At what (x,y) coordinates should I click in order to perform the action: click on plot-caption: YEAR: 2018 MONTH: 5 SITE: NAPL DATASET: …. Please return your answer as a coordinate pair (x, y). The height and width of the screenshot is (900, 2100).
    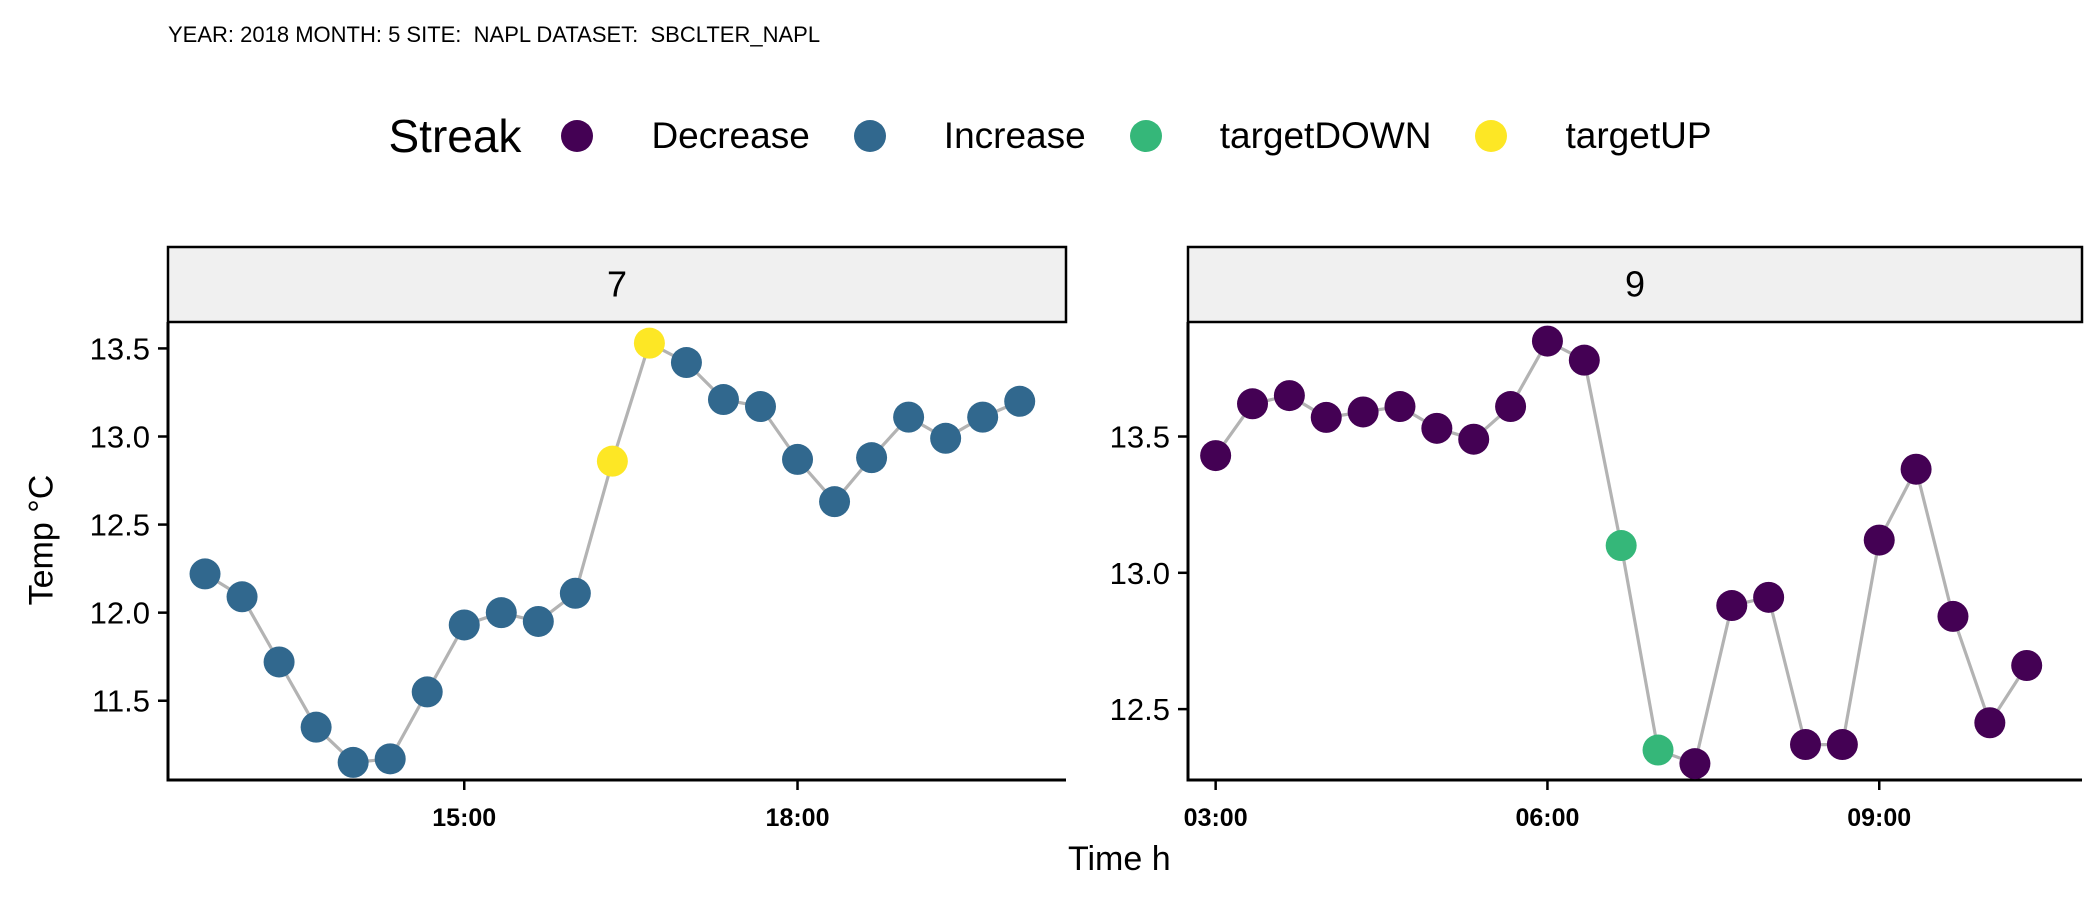
    Looking at the image, I should click on (494, 34).